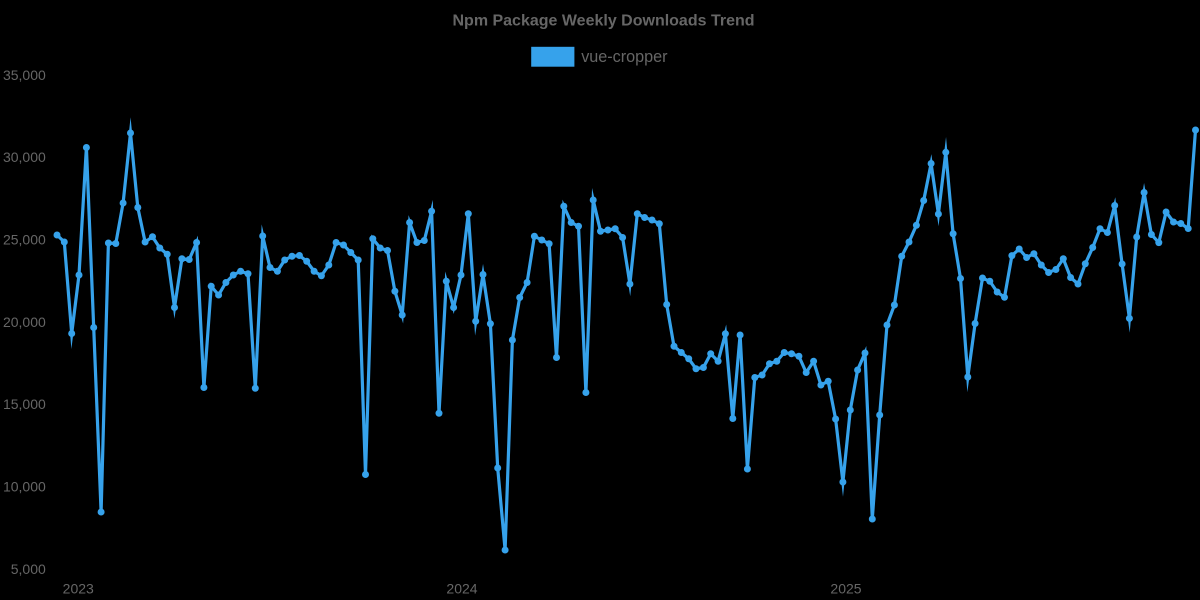  Describe the element at coordinates (24, 75) in the screenshot. I see `svg-text: 35,000` at that location.